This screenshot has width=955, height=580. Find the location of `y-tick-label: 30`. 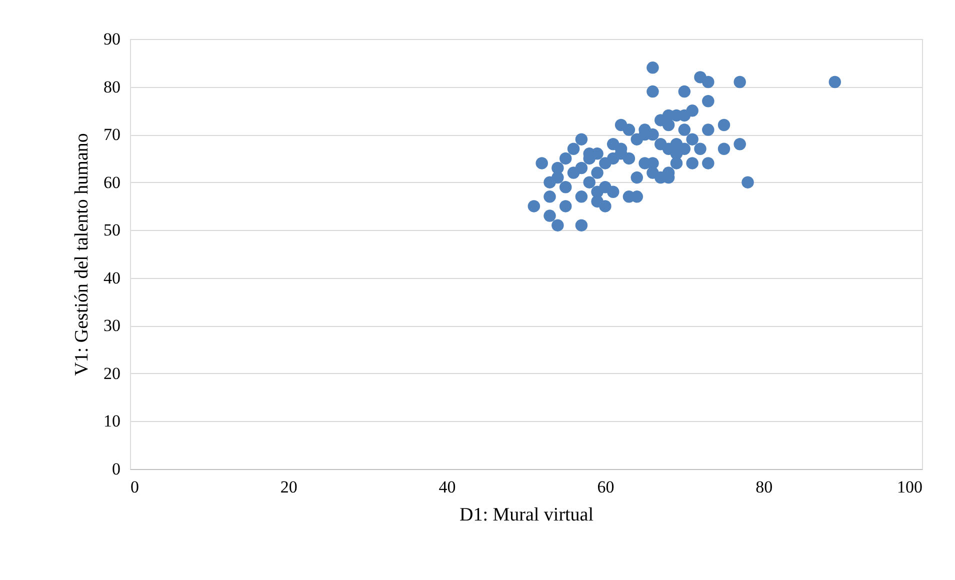

y-tick-label: 30 is located at coordinates (112, 326).